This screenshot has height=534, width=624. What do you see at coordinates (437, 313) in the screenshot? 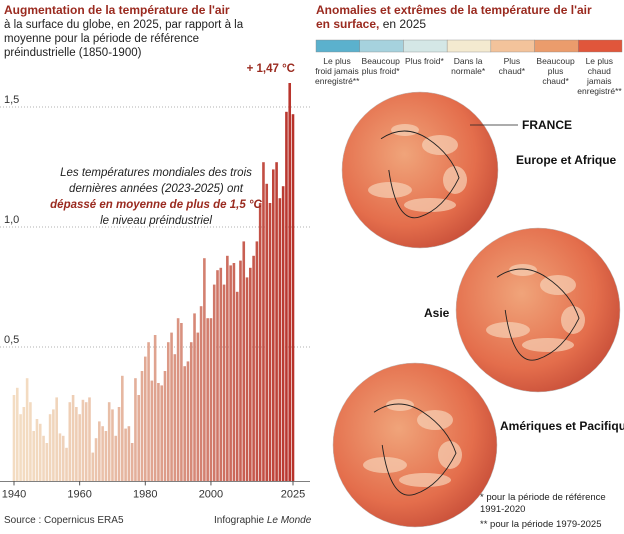
I see `globe-label: Asie` at bounding box center [437, 313].